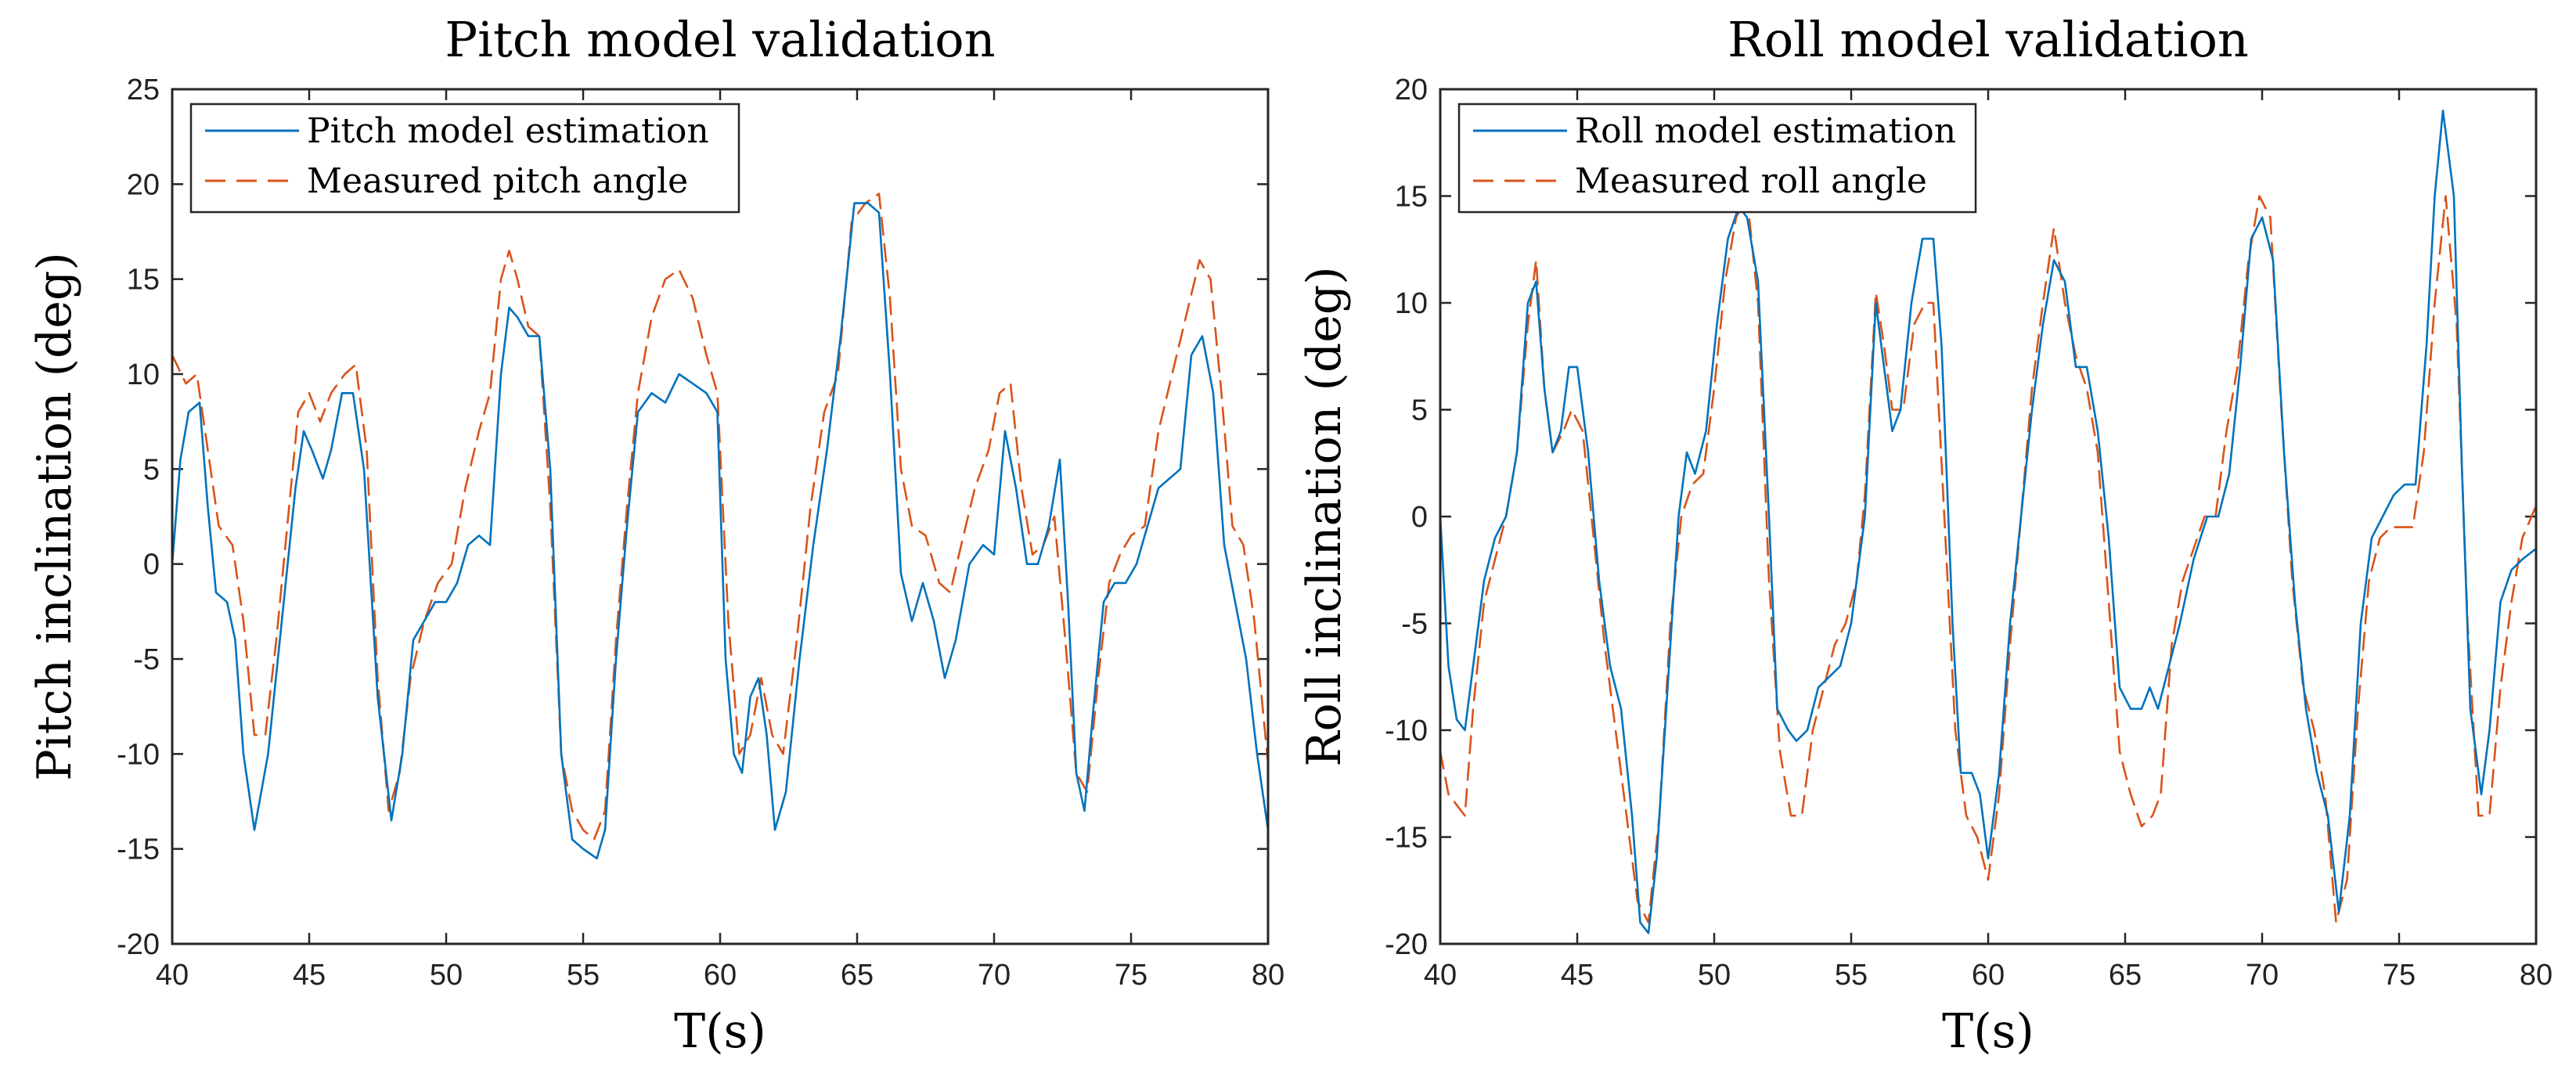 This screenshot has height=1073, width=2576. Describe the element at coordinates (1751, 181) in the screenshot. I see `roll-legend-label-measured: Measured roll angle` at that location.